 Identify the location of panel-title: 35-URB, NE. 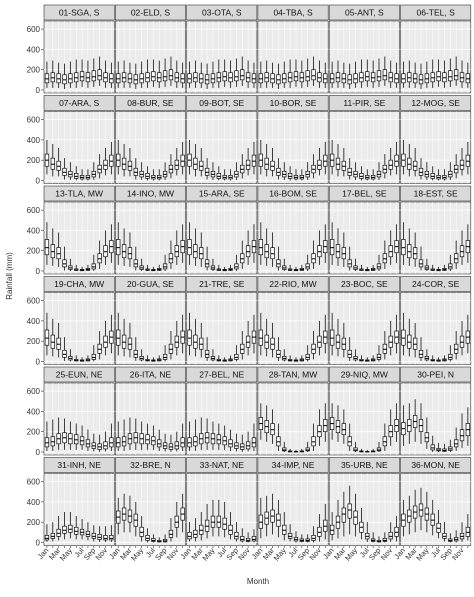
(364, 465).